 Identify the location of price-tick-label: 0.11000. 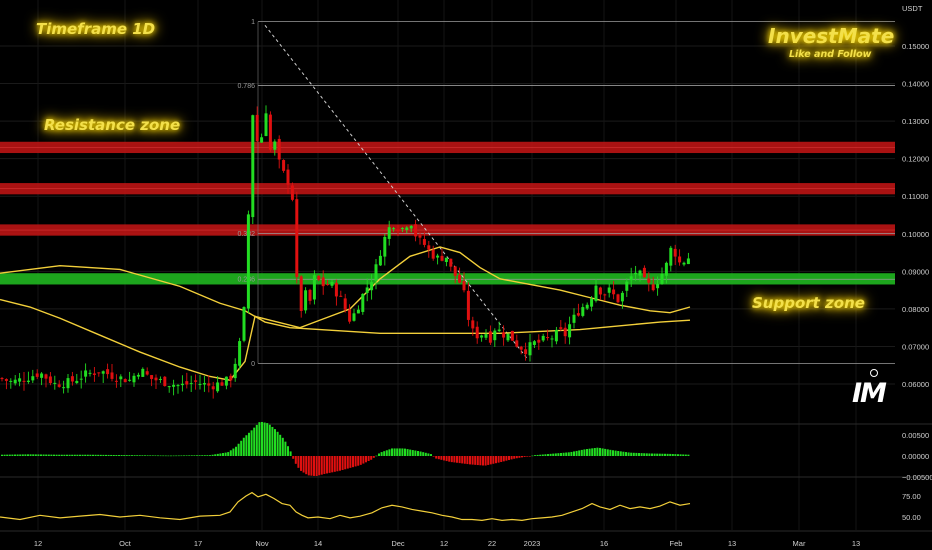
(915, 196).